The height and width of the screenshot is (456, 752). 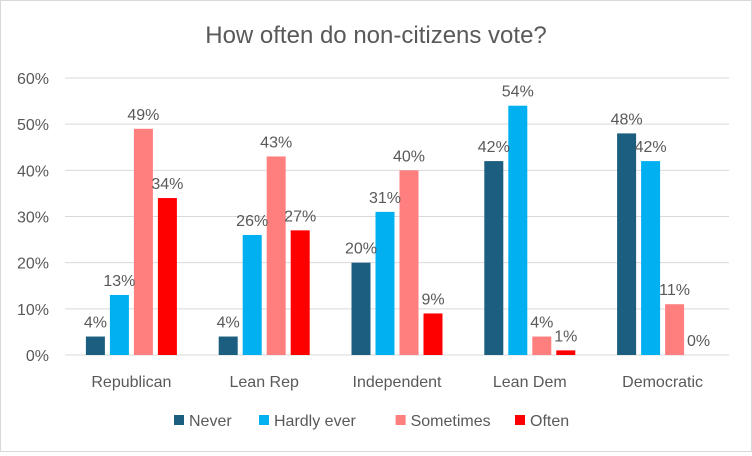 I want to click on data-label: 13%, so click(x=119, y=281).